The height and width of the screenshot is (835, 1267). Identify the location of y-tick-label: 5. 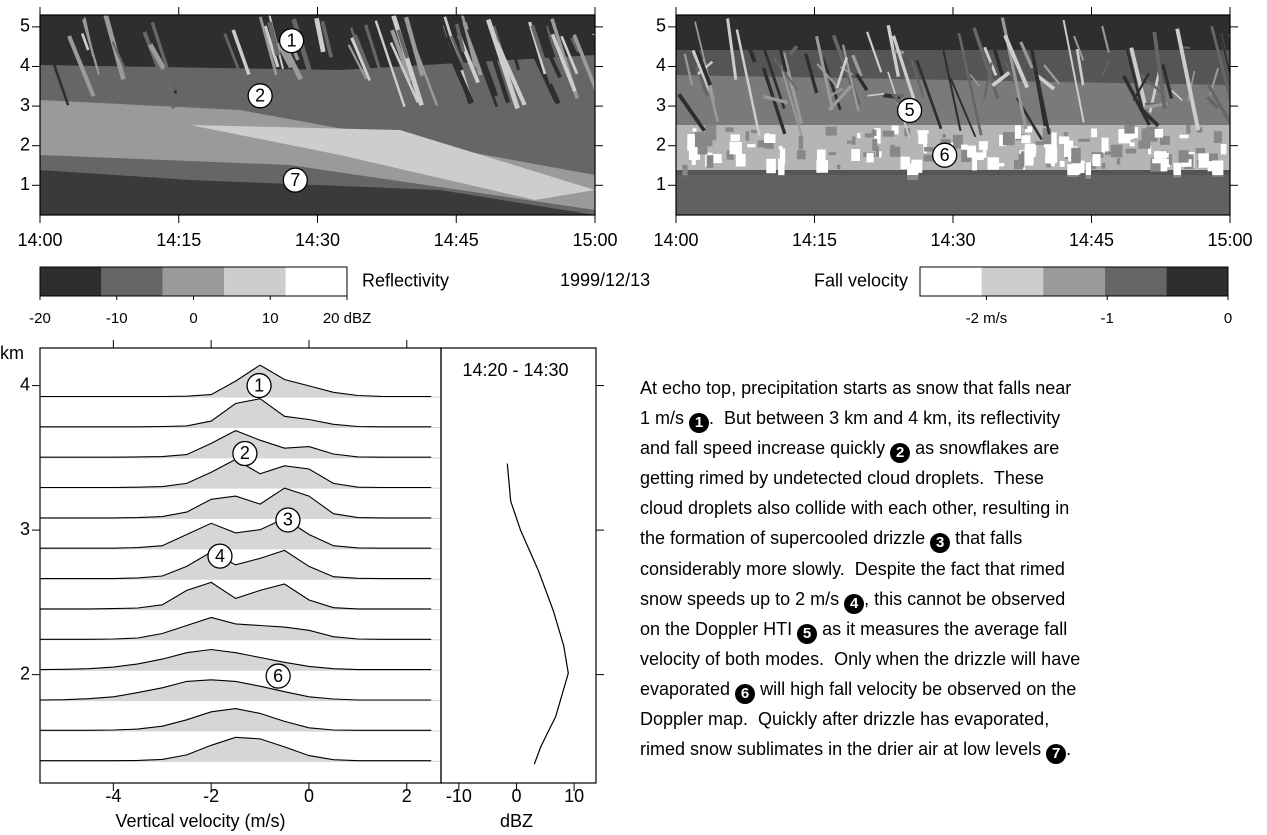
(661, 26).